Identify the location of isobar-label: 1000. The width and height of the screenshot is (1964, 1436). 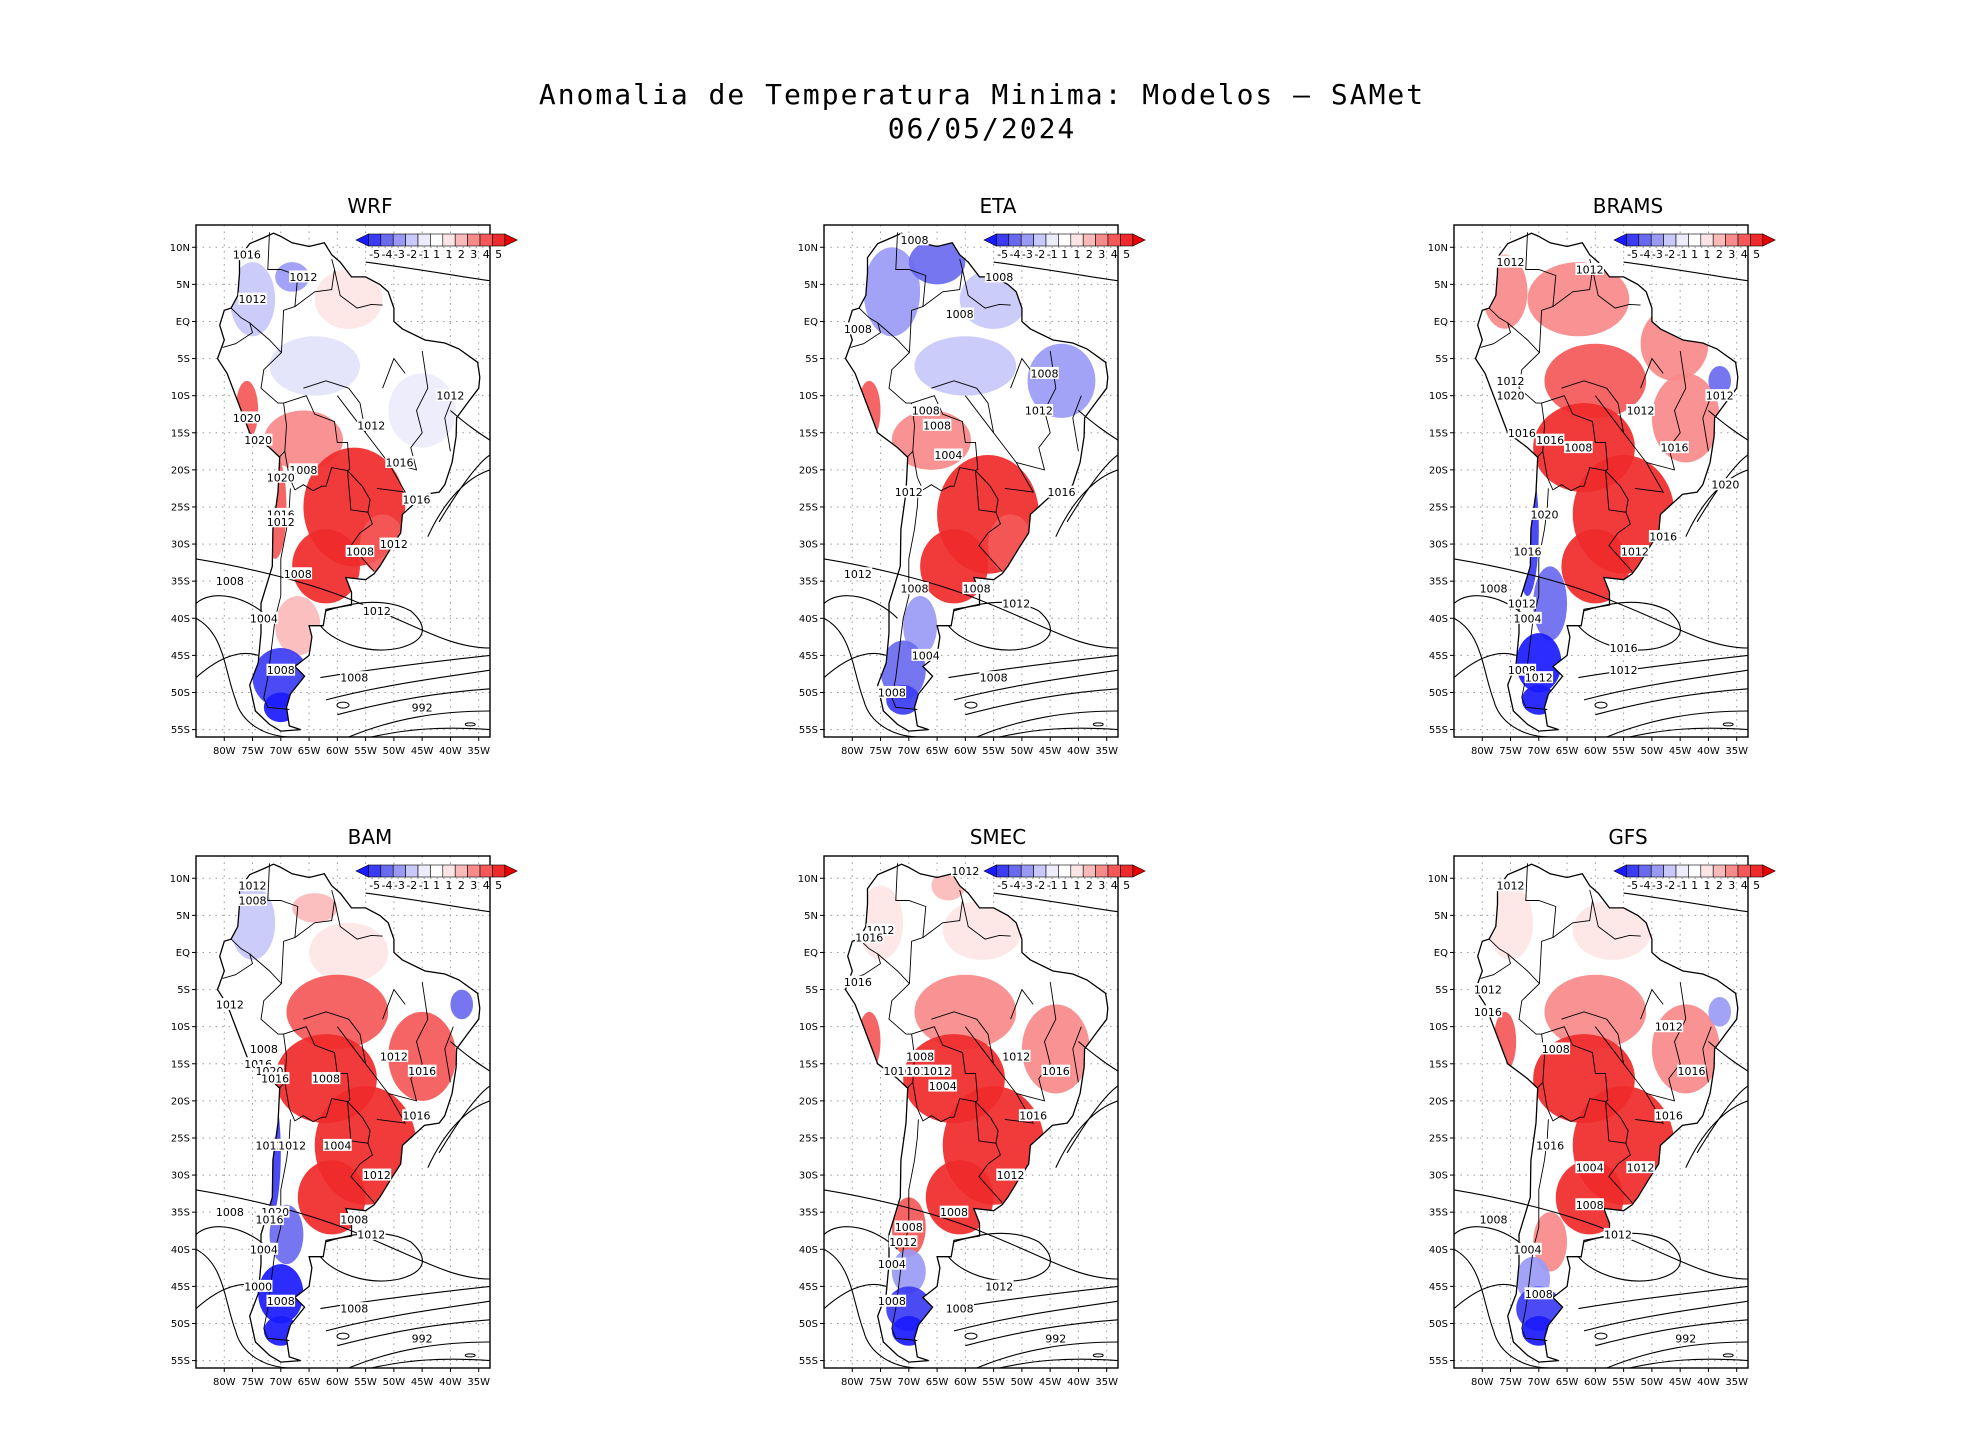
(258, 1286).